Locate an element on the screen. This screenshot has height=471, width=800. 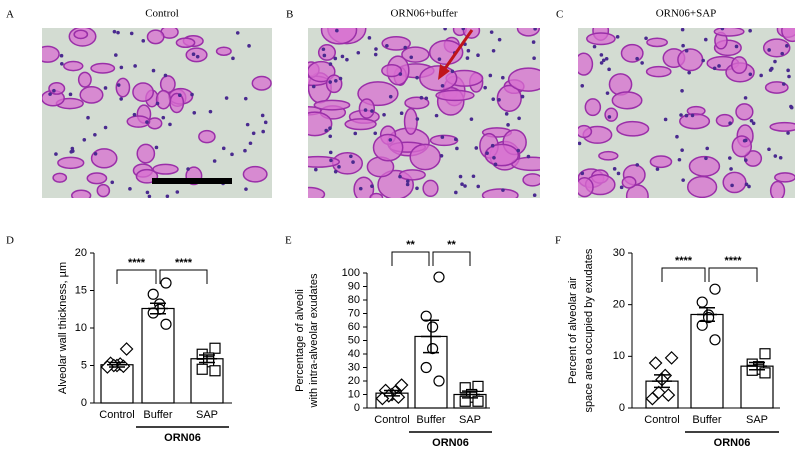
panel-title: ORN06+SAP is located at coordinates (686, 14).